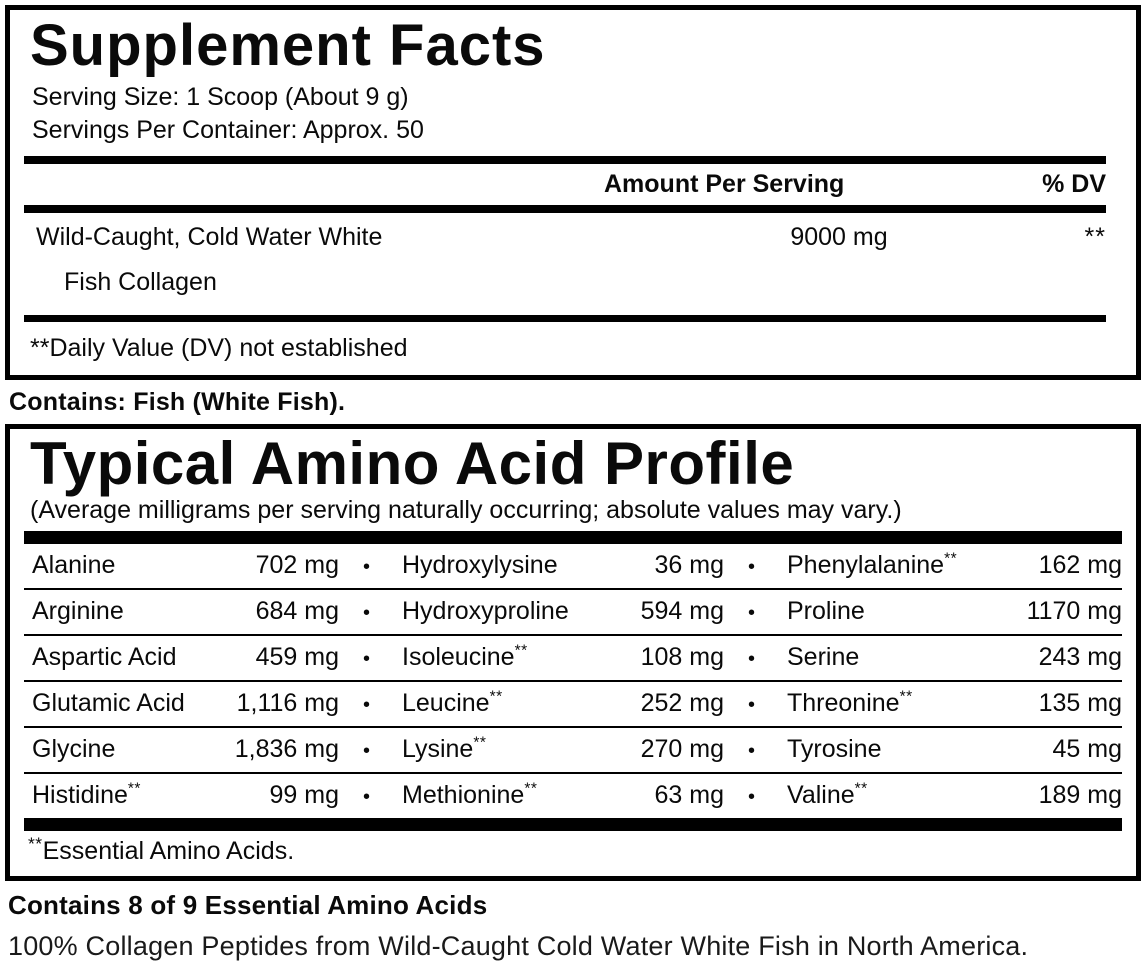 Image resolution: width=1146 pixels, height=962 pixels. Describe the element at coordinates (1074, 611) in the screenshot. I see `amino-value: 1170 mg` at that location.